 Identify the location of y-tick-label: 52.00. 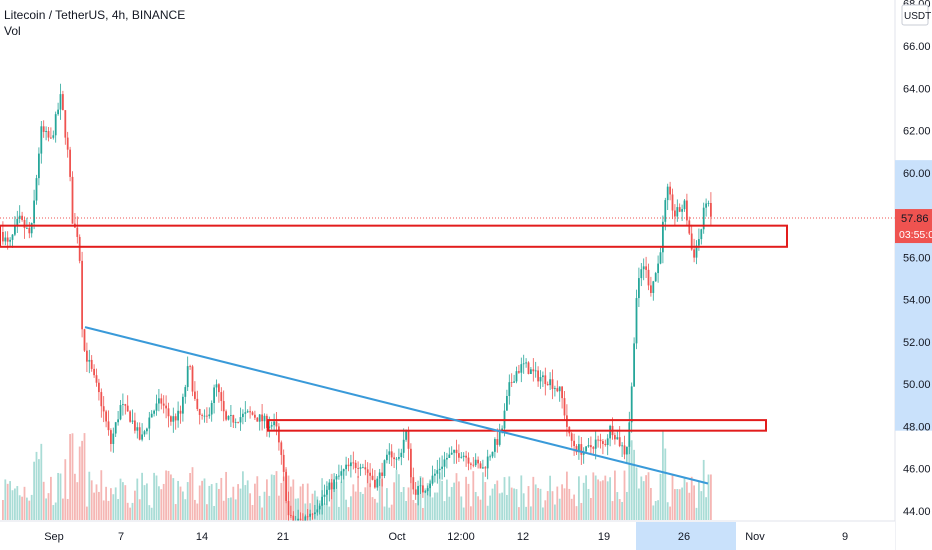
(917, 343).